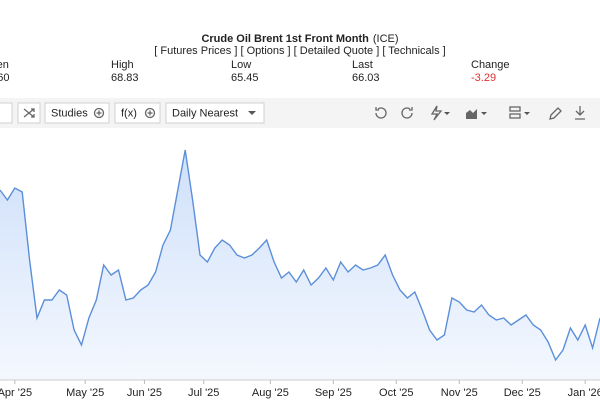  I want to click on x-tick-label: May '25, so click(85, 393).